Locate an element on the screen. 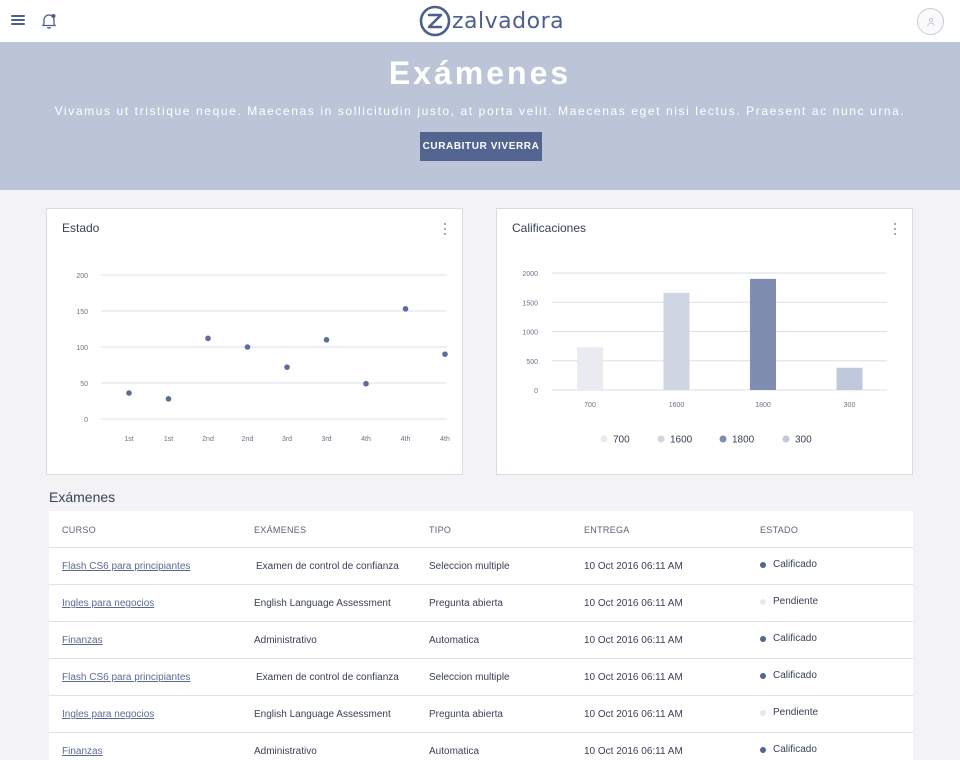 The width and height of the screenshot is (960, 760). table-section-title: Exámenes is located at coordinates (82, 497).